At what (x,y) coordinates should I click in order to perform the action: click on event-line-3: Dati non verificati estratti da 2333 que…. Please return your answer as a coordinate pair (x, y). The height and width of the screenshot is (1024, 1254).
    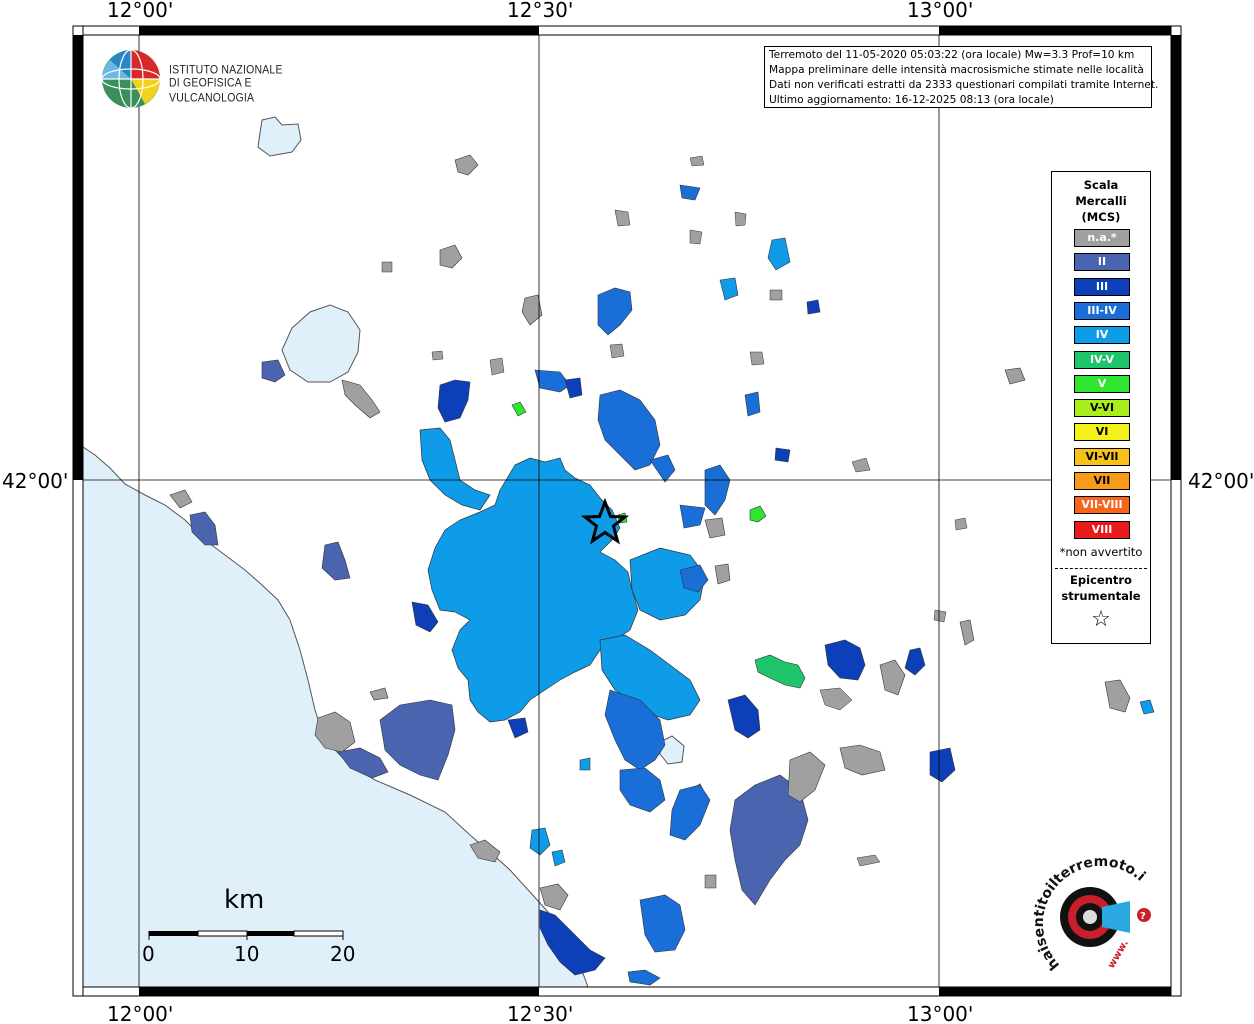
    Looking at the image, I should click on (964, 85).